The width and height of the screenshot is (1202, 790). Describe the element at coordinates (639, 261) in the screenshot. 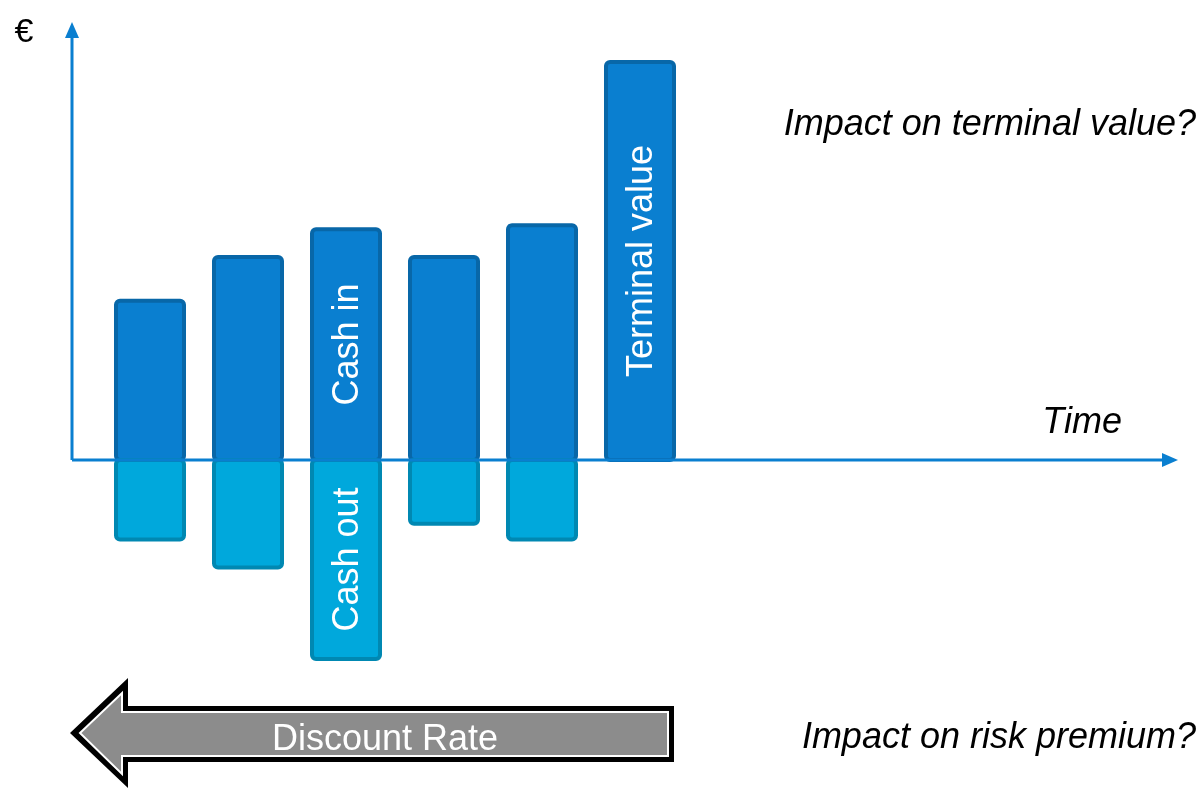

I see `series-label: Terminal value` at that location.